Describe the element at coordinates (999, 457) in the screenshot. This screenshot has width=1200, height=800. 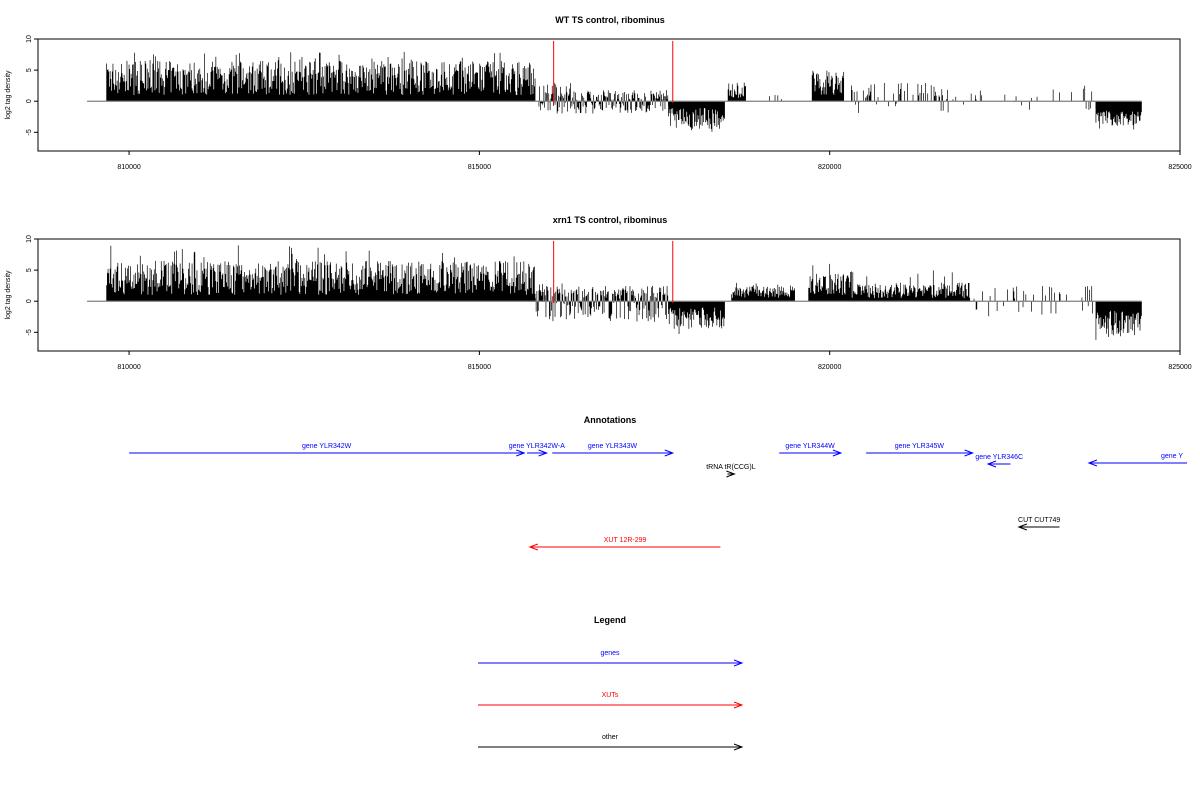
I see `feature-label-gene-ylr346c: gene YLR346C` at that location.